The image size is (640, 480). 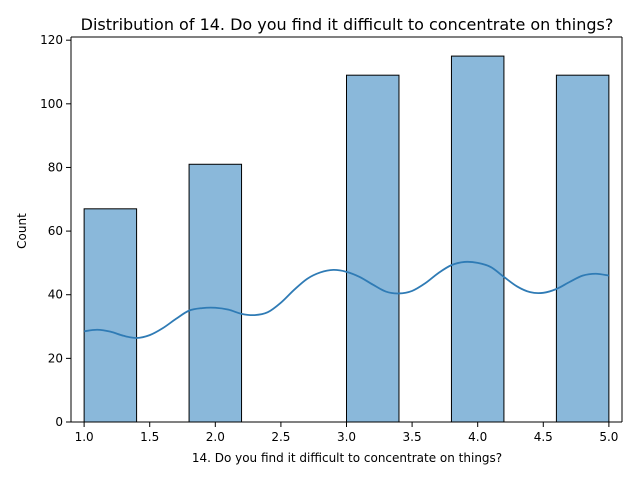 I want to click on y-tick-label: 20, so click(x=55, y=358).